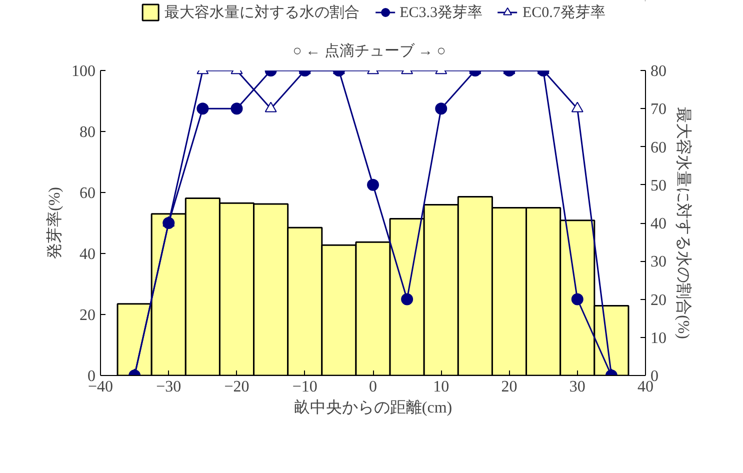 Image resolution: width=743 pixels, height=473 pixels. Describe the element at coordinates (373, 387) in the screenshot. I see `x-tick-label: 0` at that location.